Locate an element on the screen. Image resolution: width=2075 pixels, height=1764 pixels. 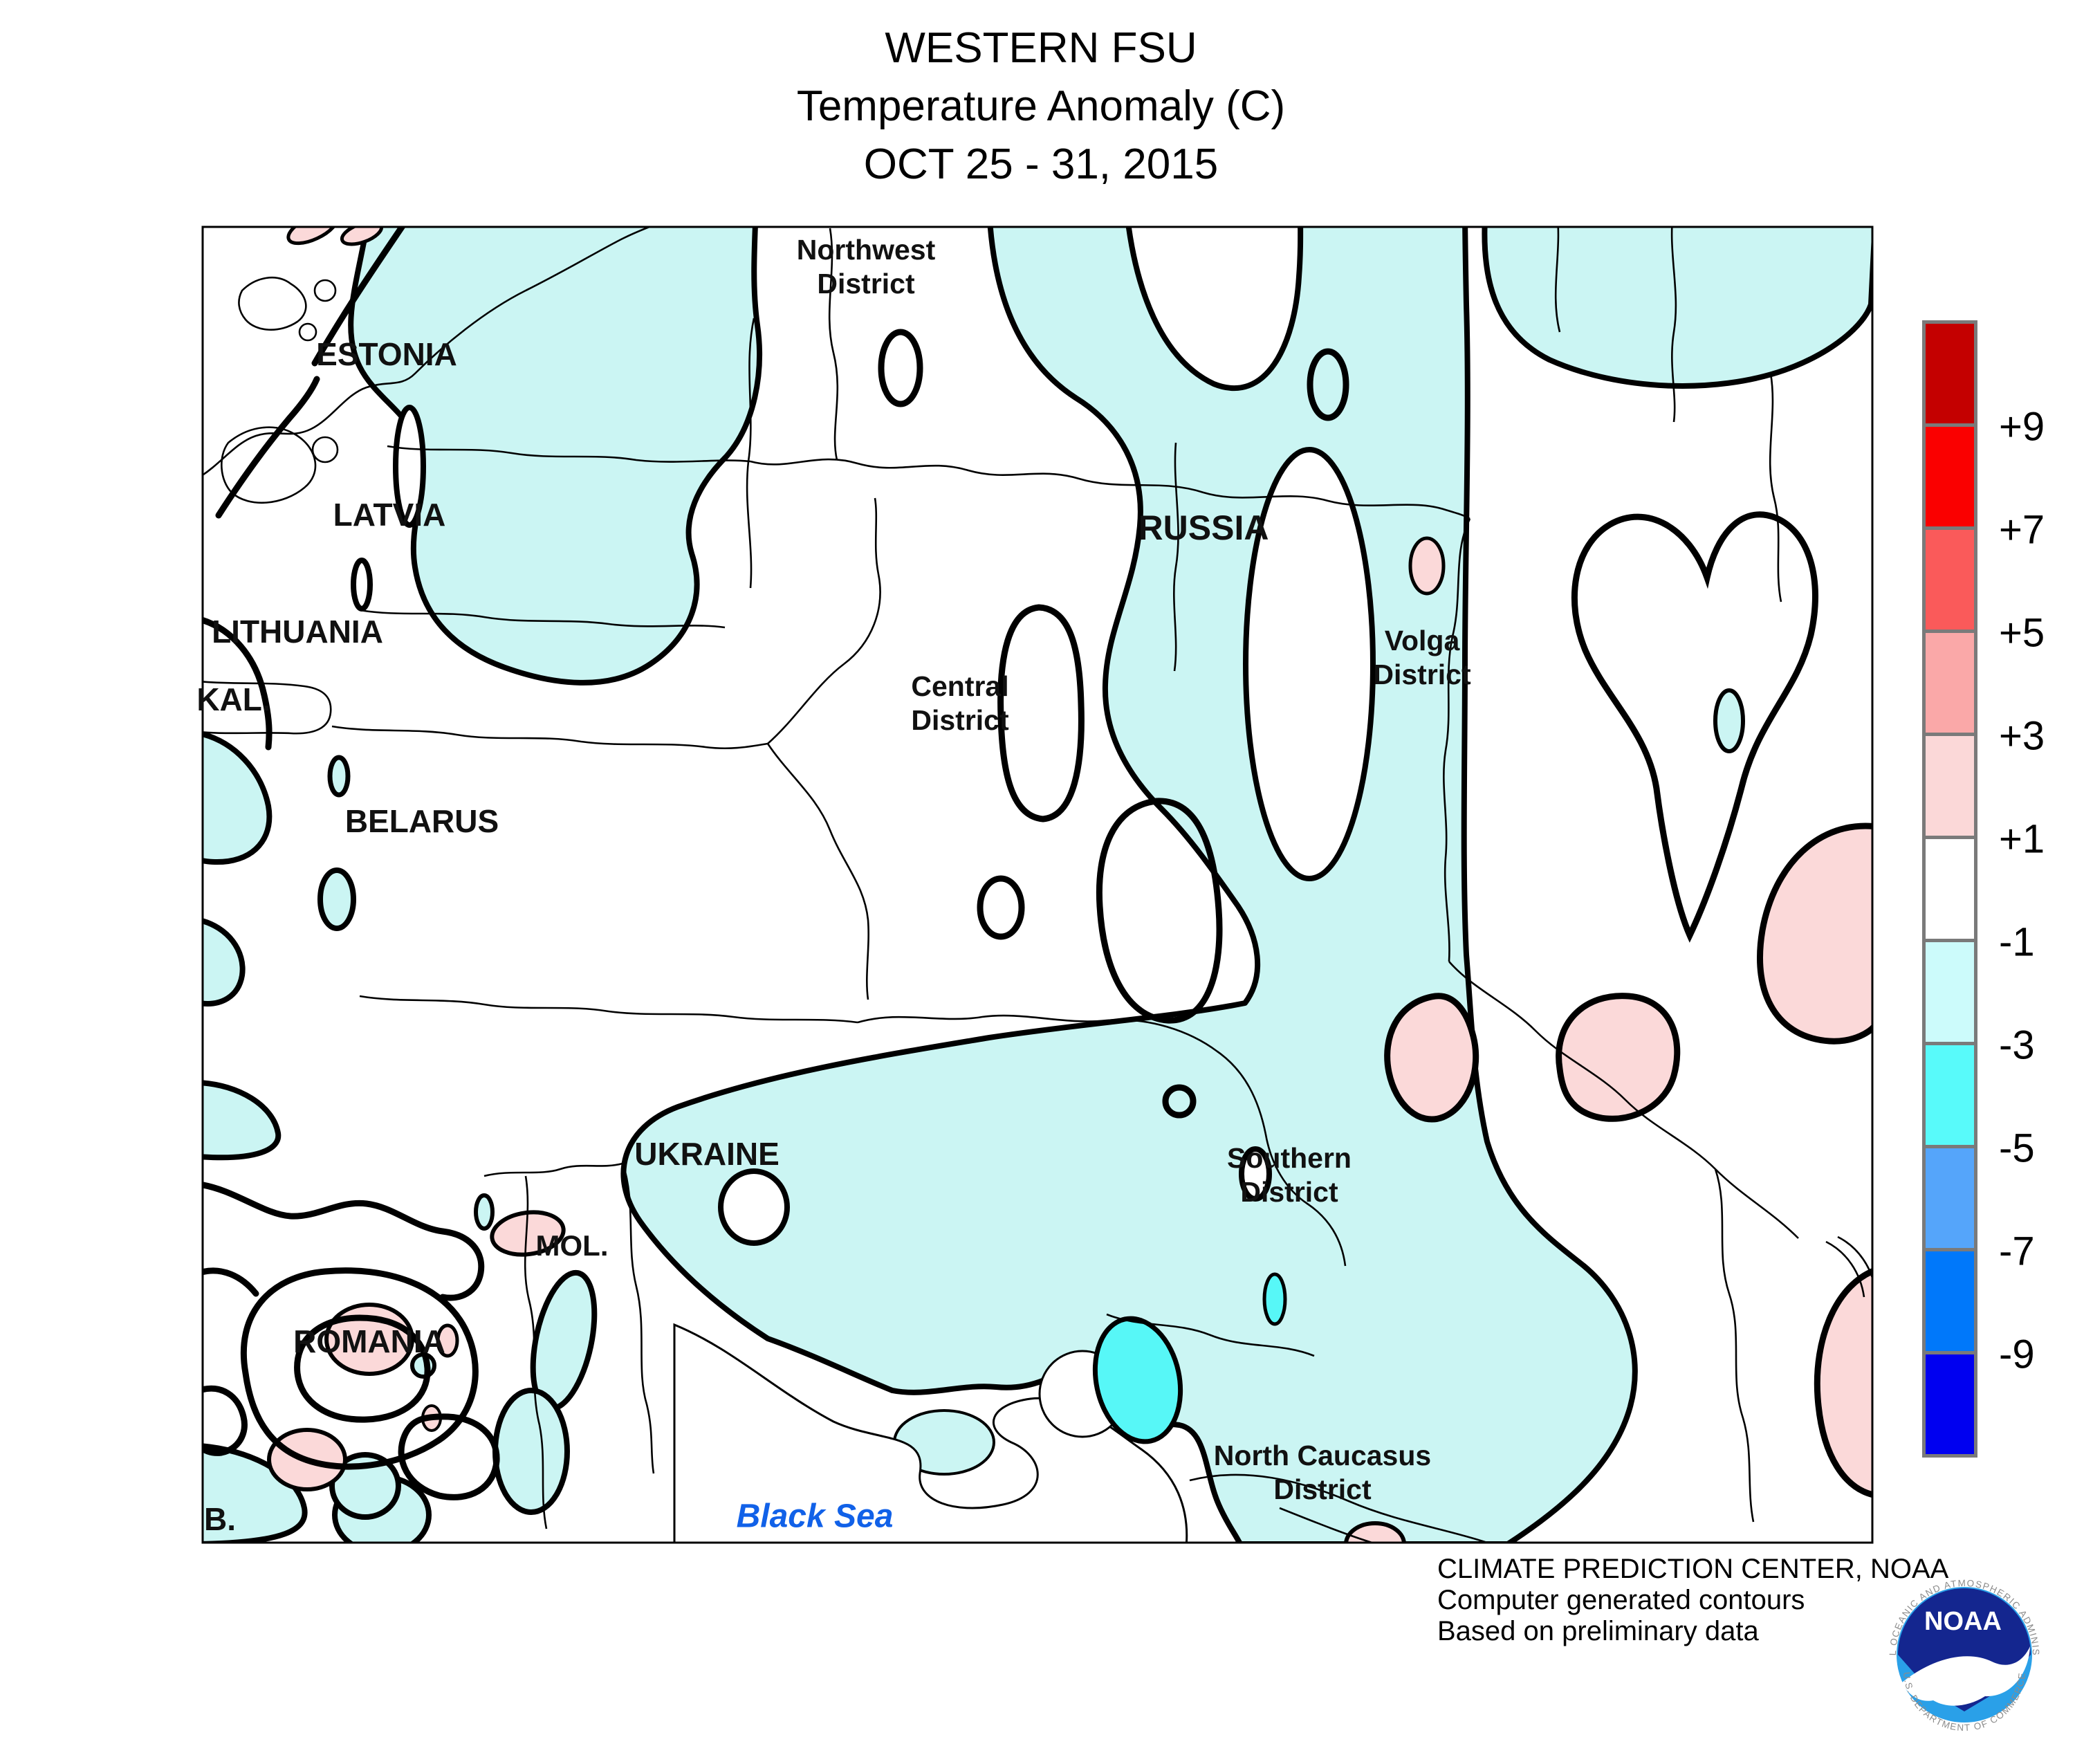
label-northwest-district: Northwest District is located at coordinates (866, 267).